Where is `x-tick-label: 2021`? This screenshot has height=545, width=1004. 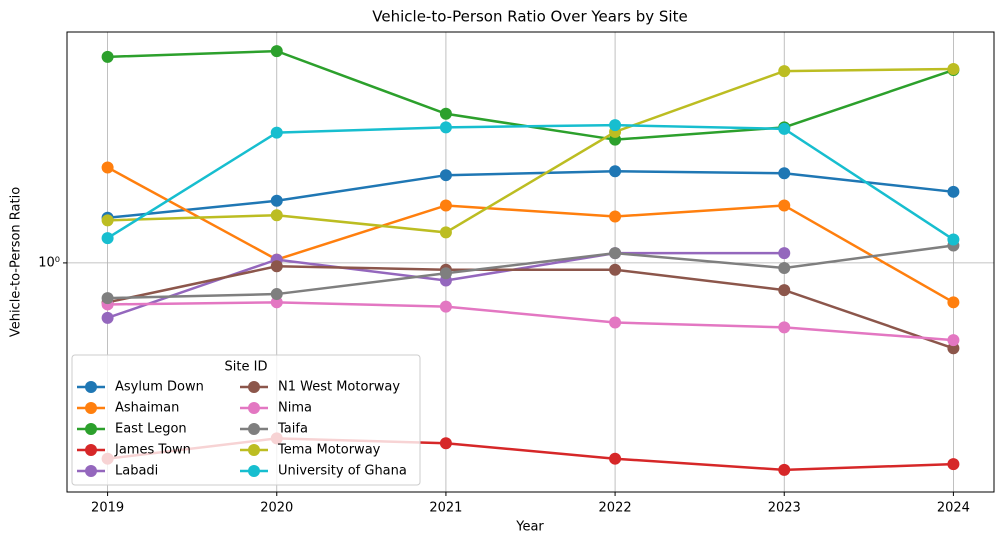 x-tick-label: 2021 is located at coordinates (445, 508).